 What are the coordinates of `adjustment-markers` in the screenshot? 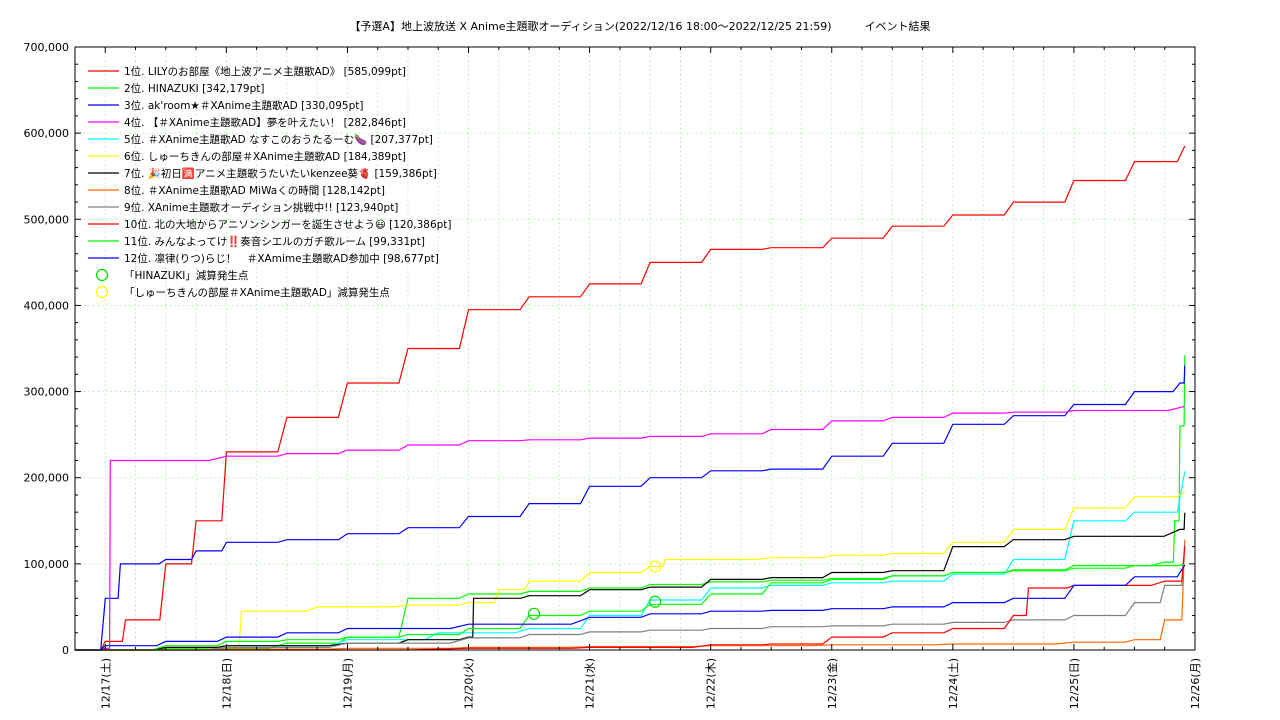 It's located at (594, 590).